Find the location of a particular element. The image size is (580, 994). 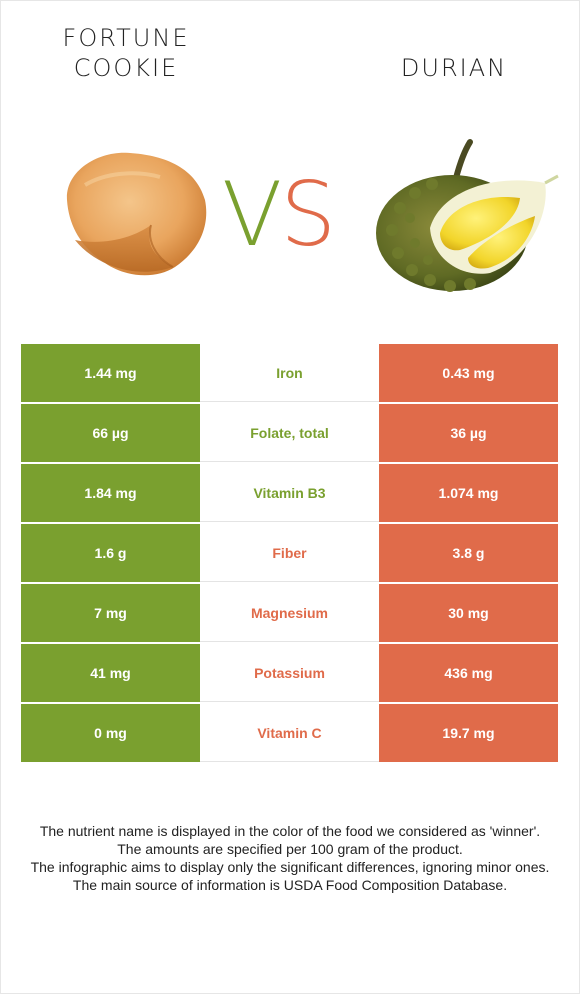

table-row: 0 mg Vitamin C 19.7 mg is located at coordinates (289, 733).